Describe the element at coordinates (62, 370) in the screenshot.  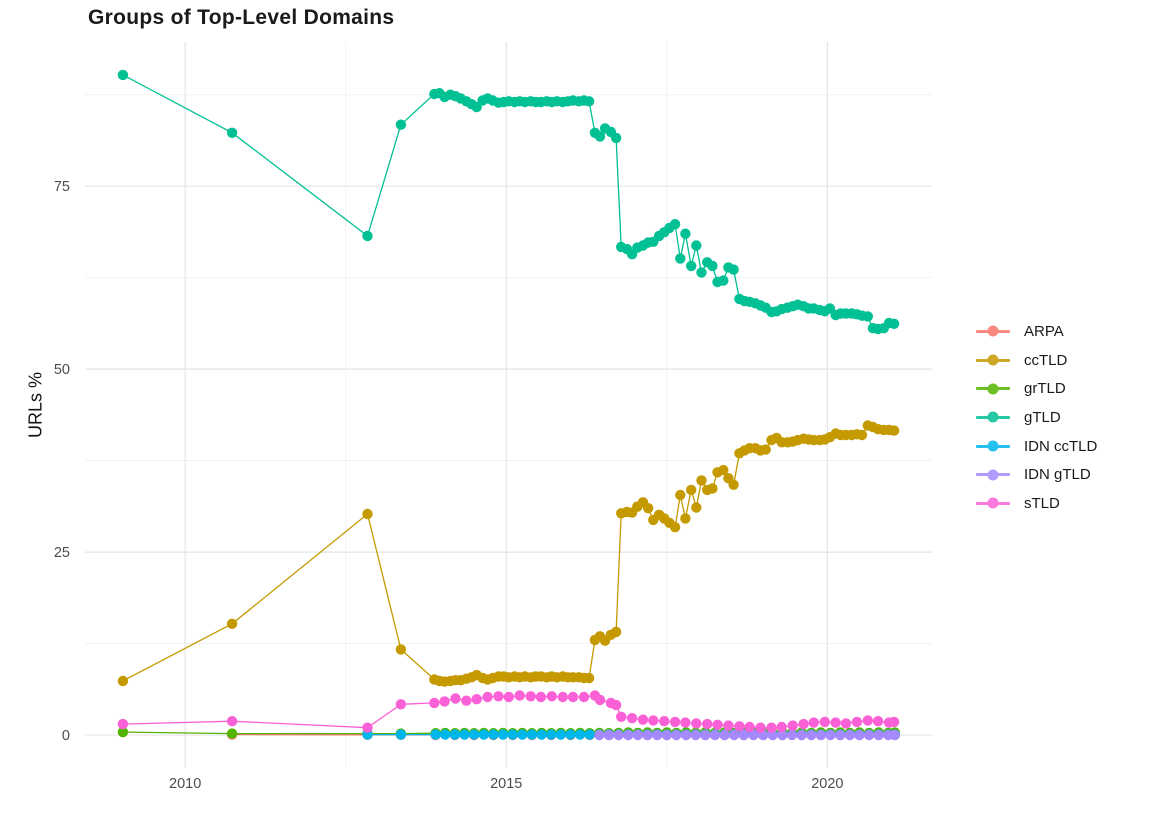
I see `y-tick-label: 50` at that location.